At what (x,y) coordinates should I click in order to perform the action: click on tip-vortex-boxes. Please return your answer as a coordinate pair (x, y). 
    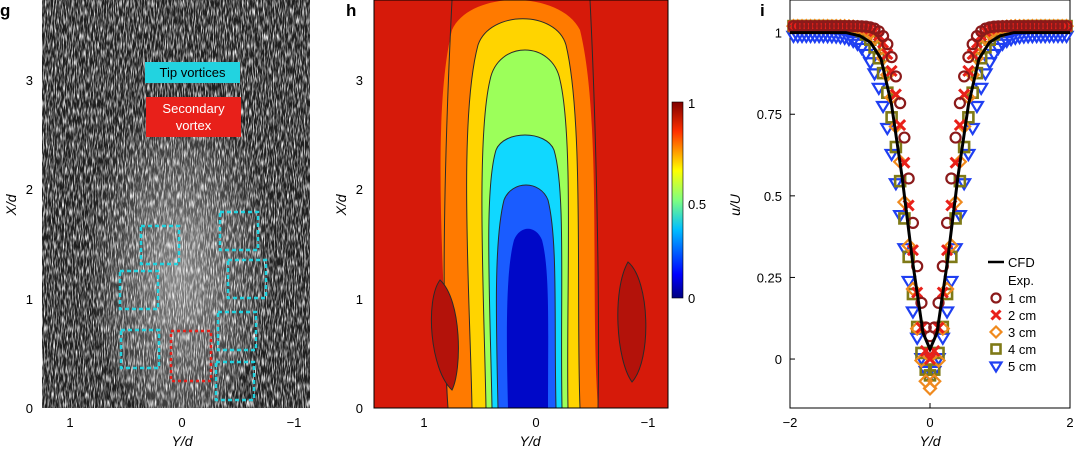
    Looking at the image, I should click on (193, 306).